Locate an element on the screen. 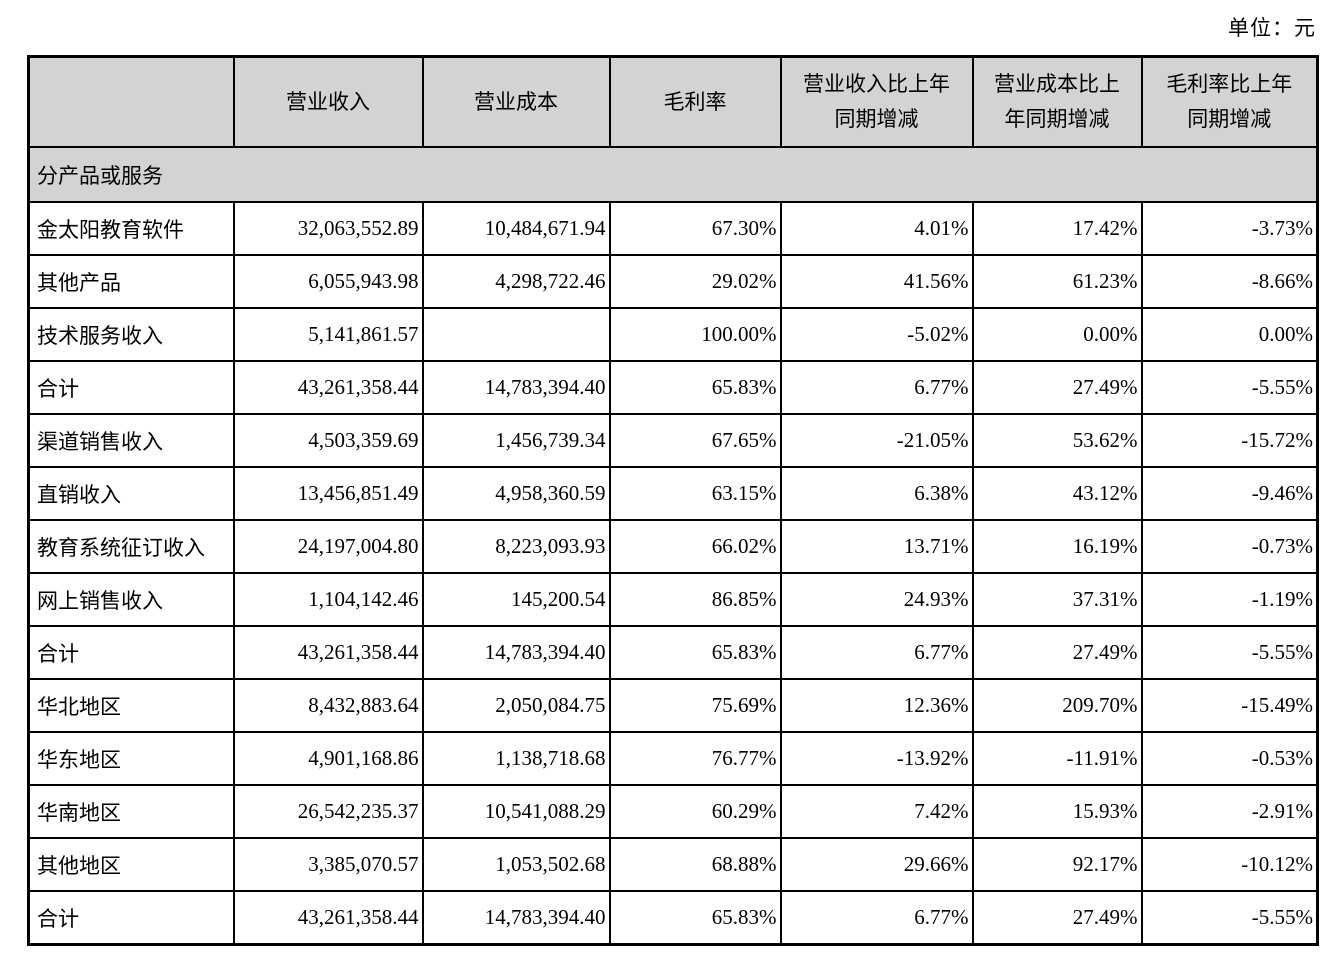 The width and height of the screenshot is (1342, 964). gross-margin-cell: 68.88% is located at coordinates (695, 864).